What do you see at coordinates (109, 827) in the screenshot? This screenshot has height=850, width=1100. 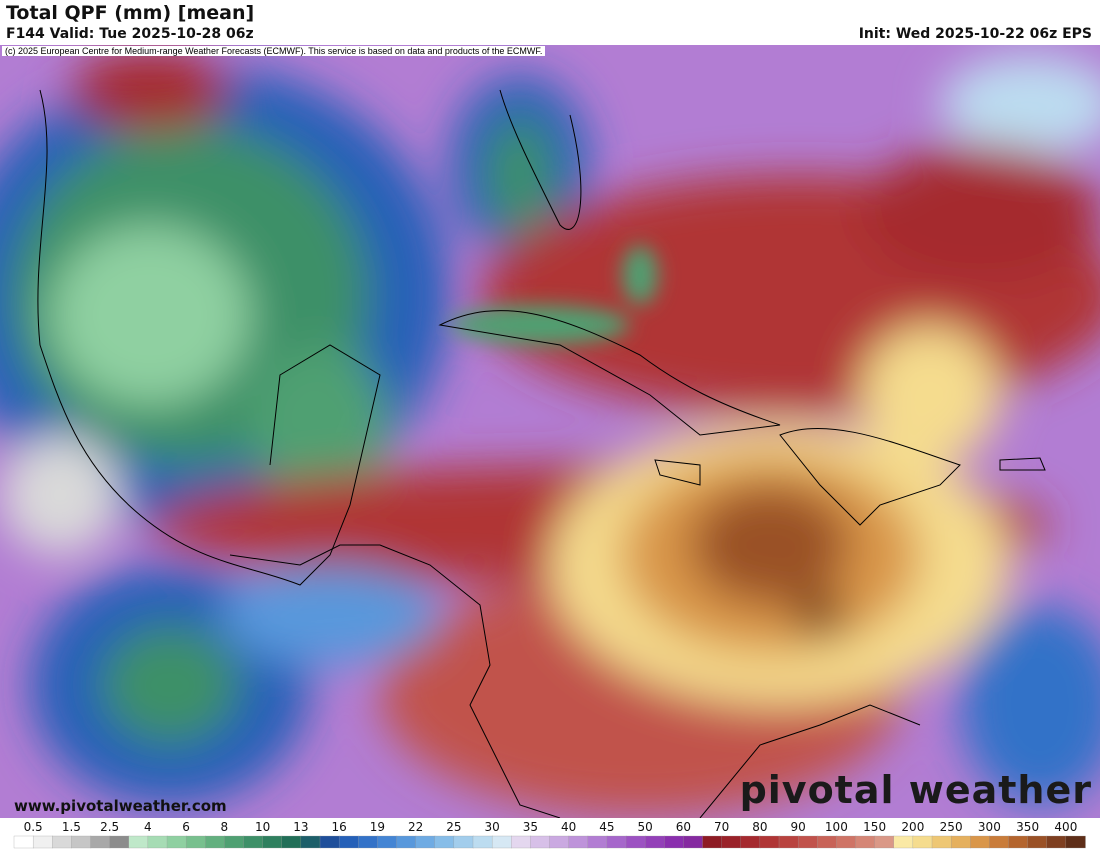 I see `colorbar-tick-label: 2.5` at bounding box center [109, 827].